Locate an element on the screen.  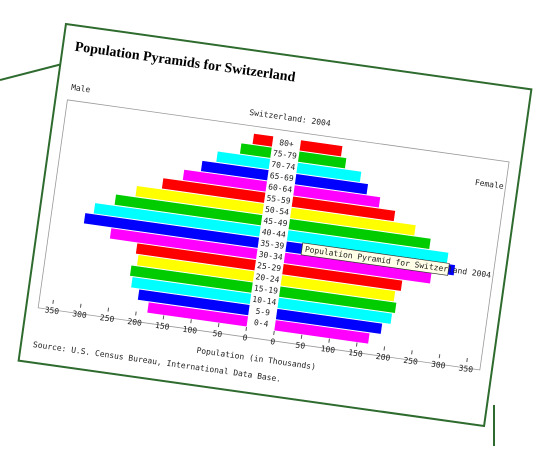
age-label: 45-49 is located at coordinates (275, 222).